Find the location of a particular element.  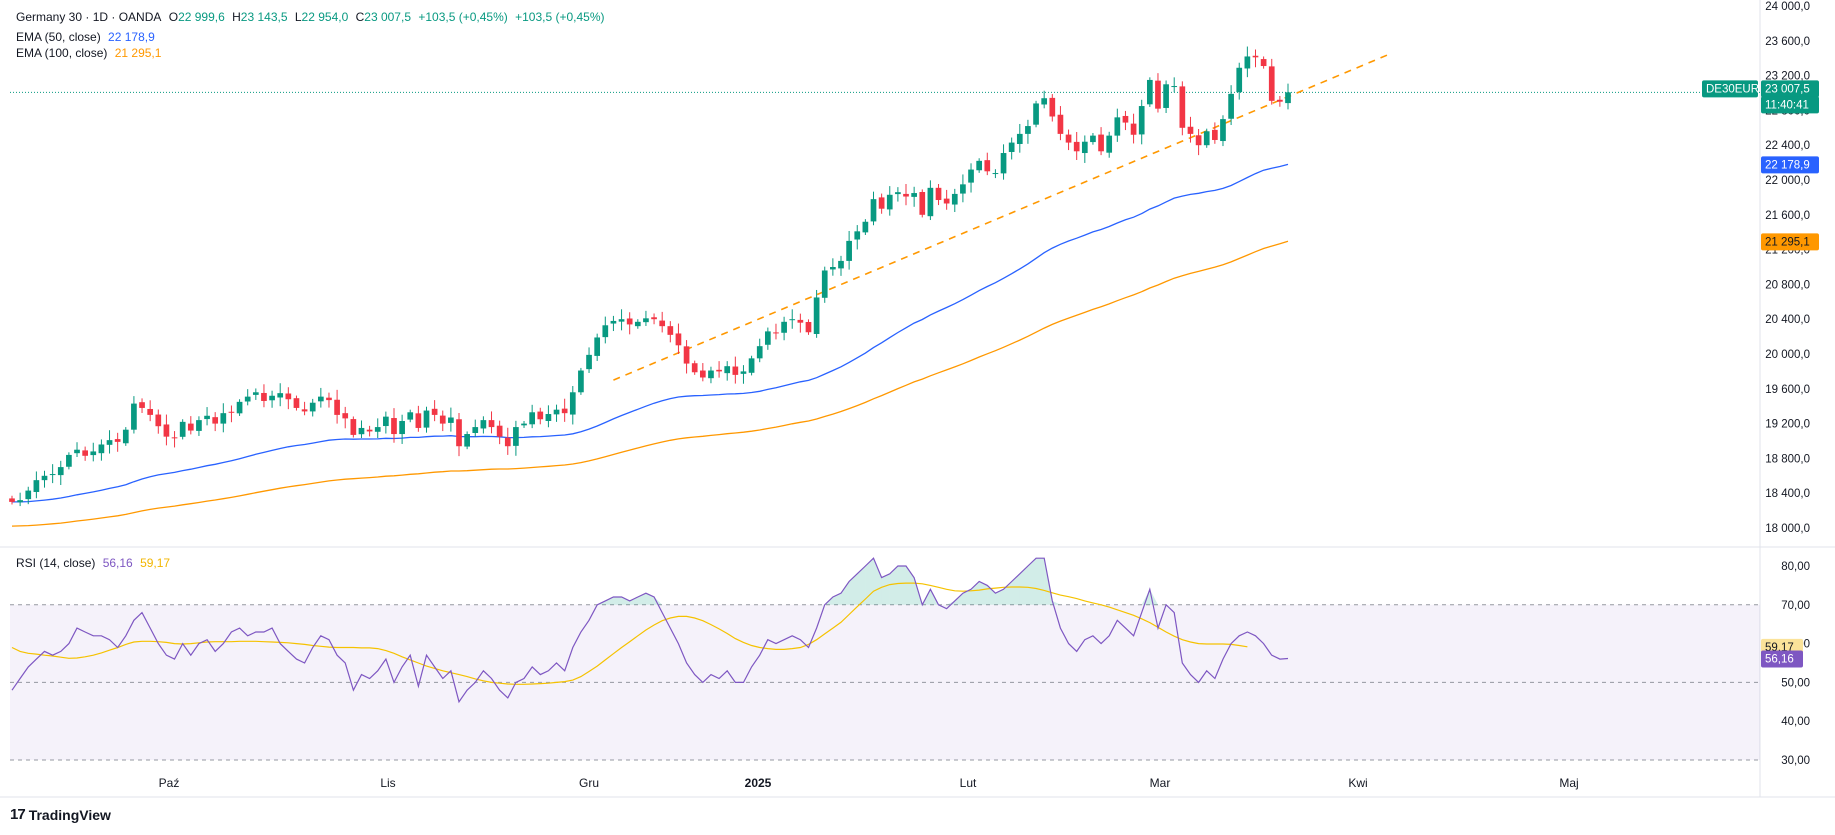

rsi-tick-label: 70,00 is located at coordinates (1795, 606).